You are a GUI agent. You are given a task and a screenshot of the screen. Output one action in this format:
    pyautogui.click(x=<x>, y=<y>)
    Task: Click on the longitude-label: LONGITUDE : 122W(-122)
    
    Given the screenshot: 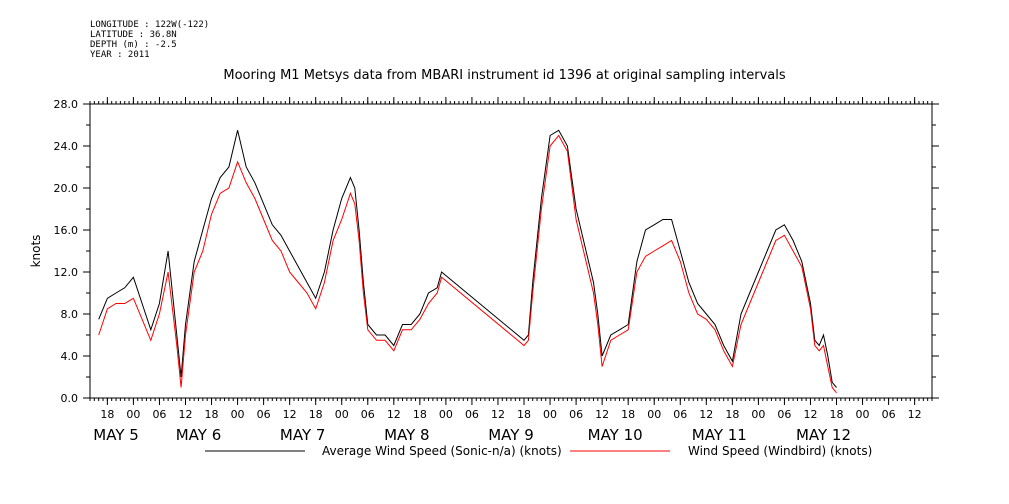 What is the action you would take?
    pyautogui.click(x=150, y=25)
    